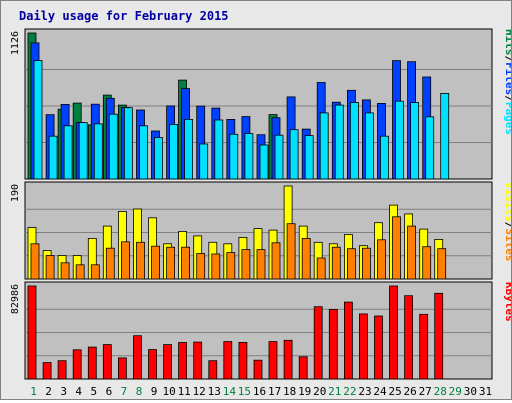 Image resolution: width=512 pixels, height=403 pixels. I want to click on legend-item: Hits, so click(507, 42).